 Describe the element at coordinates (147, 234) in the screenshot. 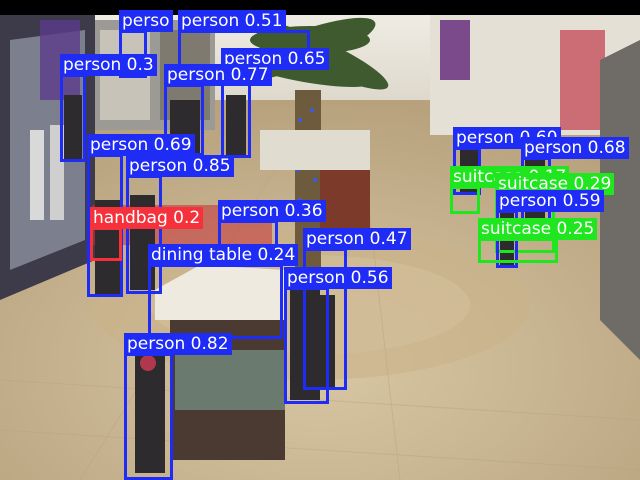

I see `detection-box: handbag 0.2` at that location.